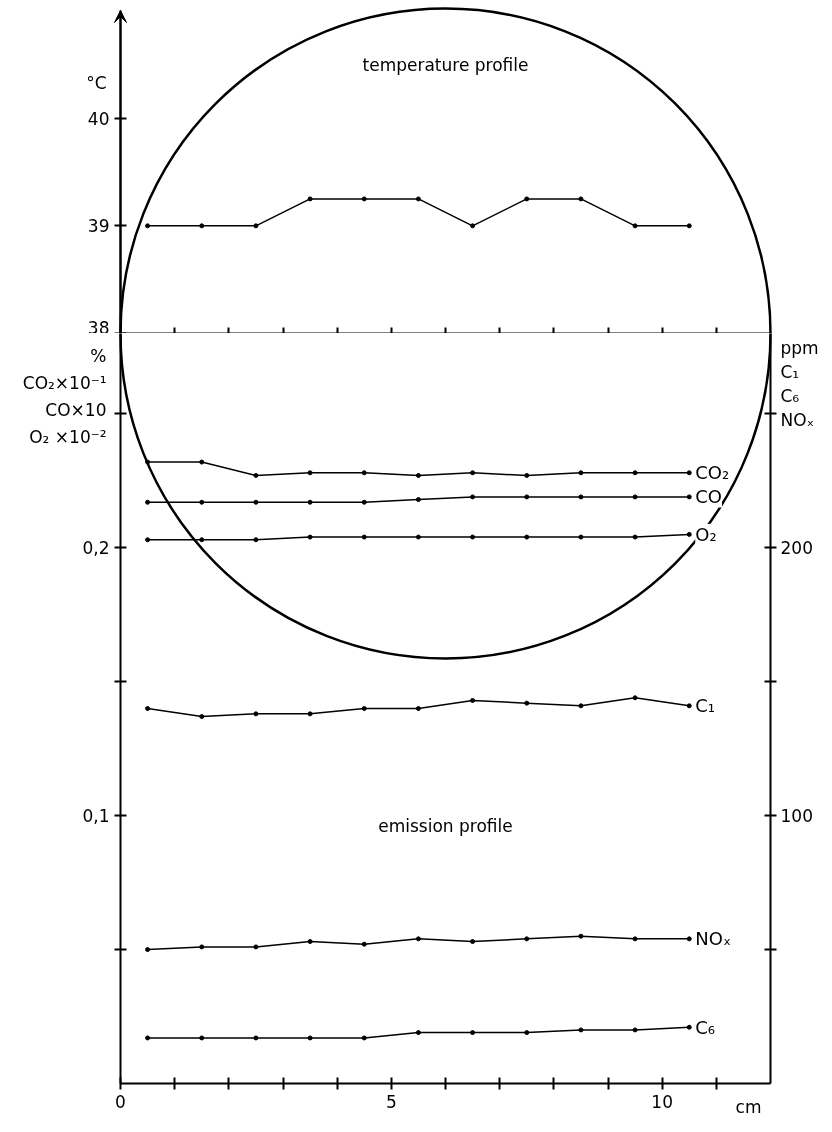 Image resolution: width=832 pixels, height=1132 pixels. Describe the element at coordinates (796, 548) in the screenshot. I see `y2-tick-label: 200` at that location.